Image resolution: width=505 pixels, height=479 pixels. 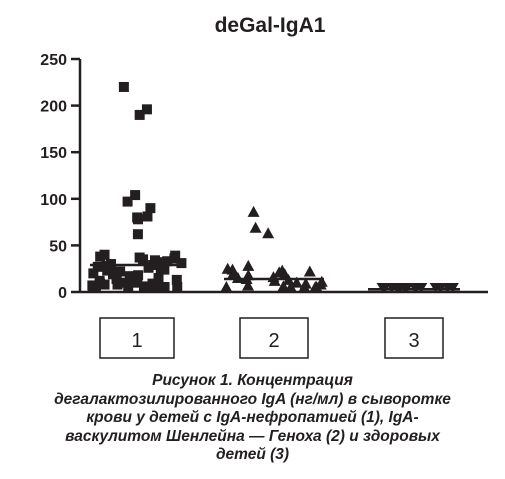 What do you see at coordinates (252, 380) in the screenshot?
I see `caption-line-1: Рисунок 1. Концентрация` at bounding box center [252, 380].